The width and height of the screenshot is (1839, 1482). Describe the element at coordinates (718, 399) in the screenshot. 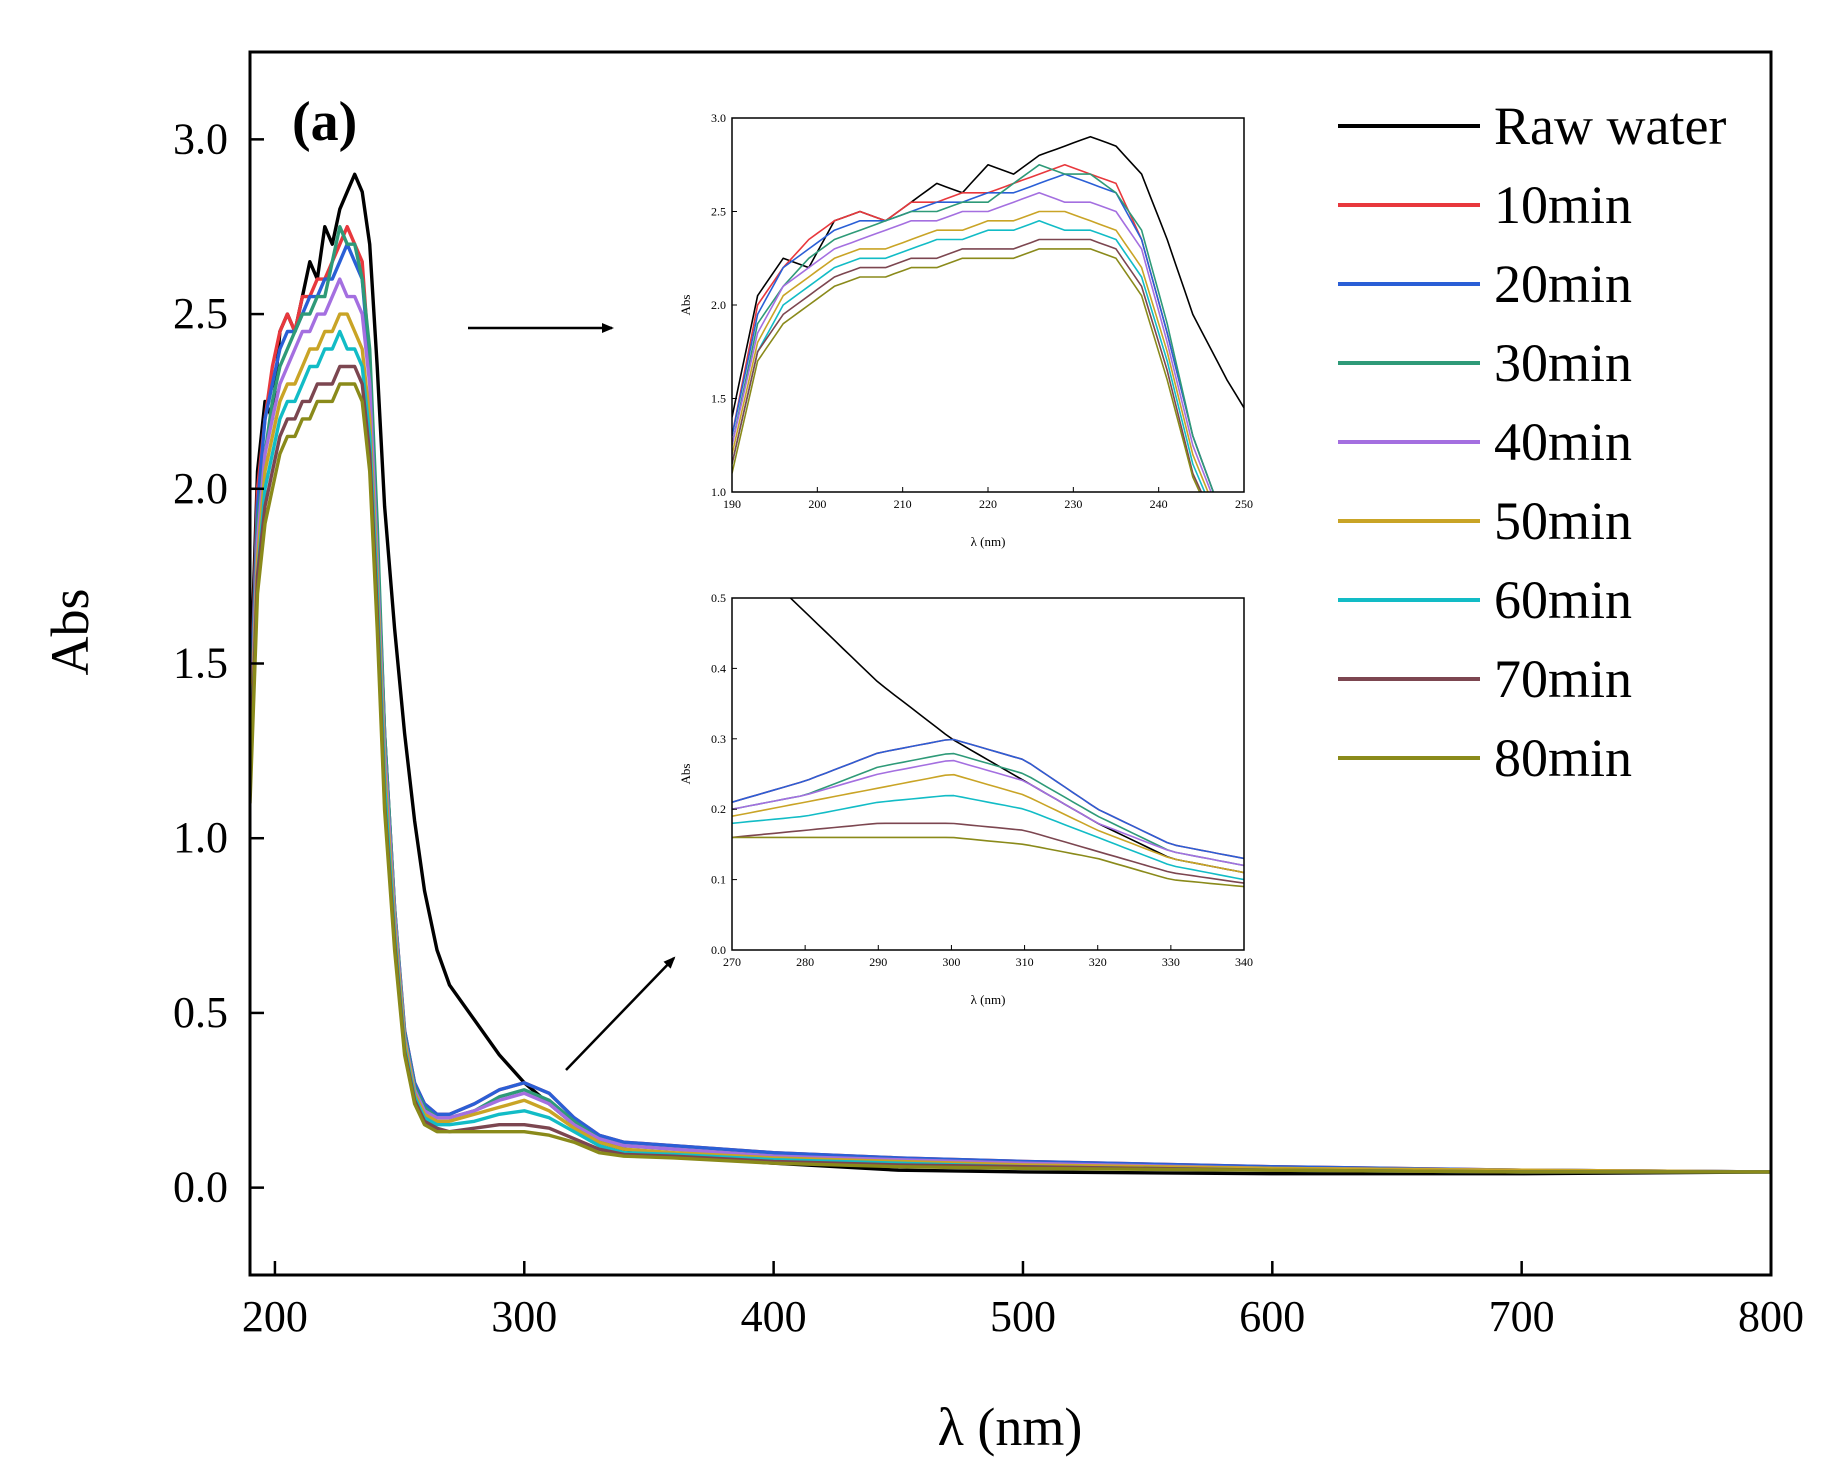

I see `inset1-y-tick-label: 1.5` at that location.